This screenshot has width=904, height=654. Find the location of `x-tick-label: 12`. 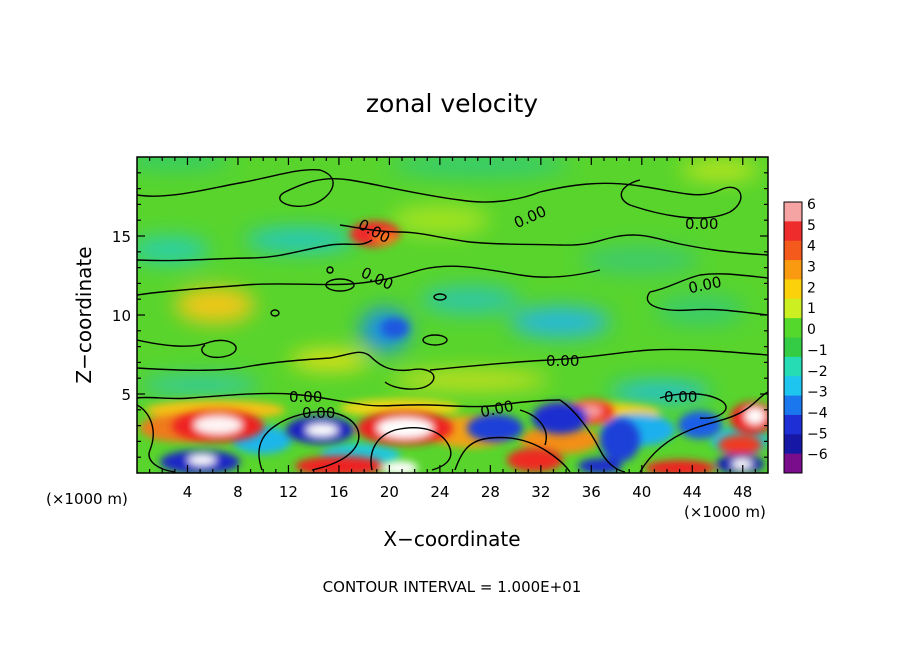

x-tick-label: 12 is located at coordinates (288, 492).